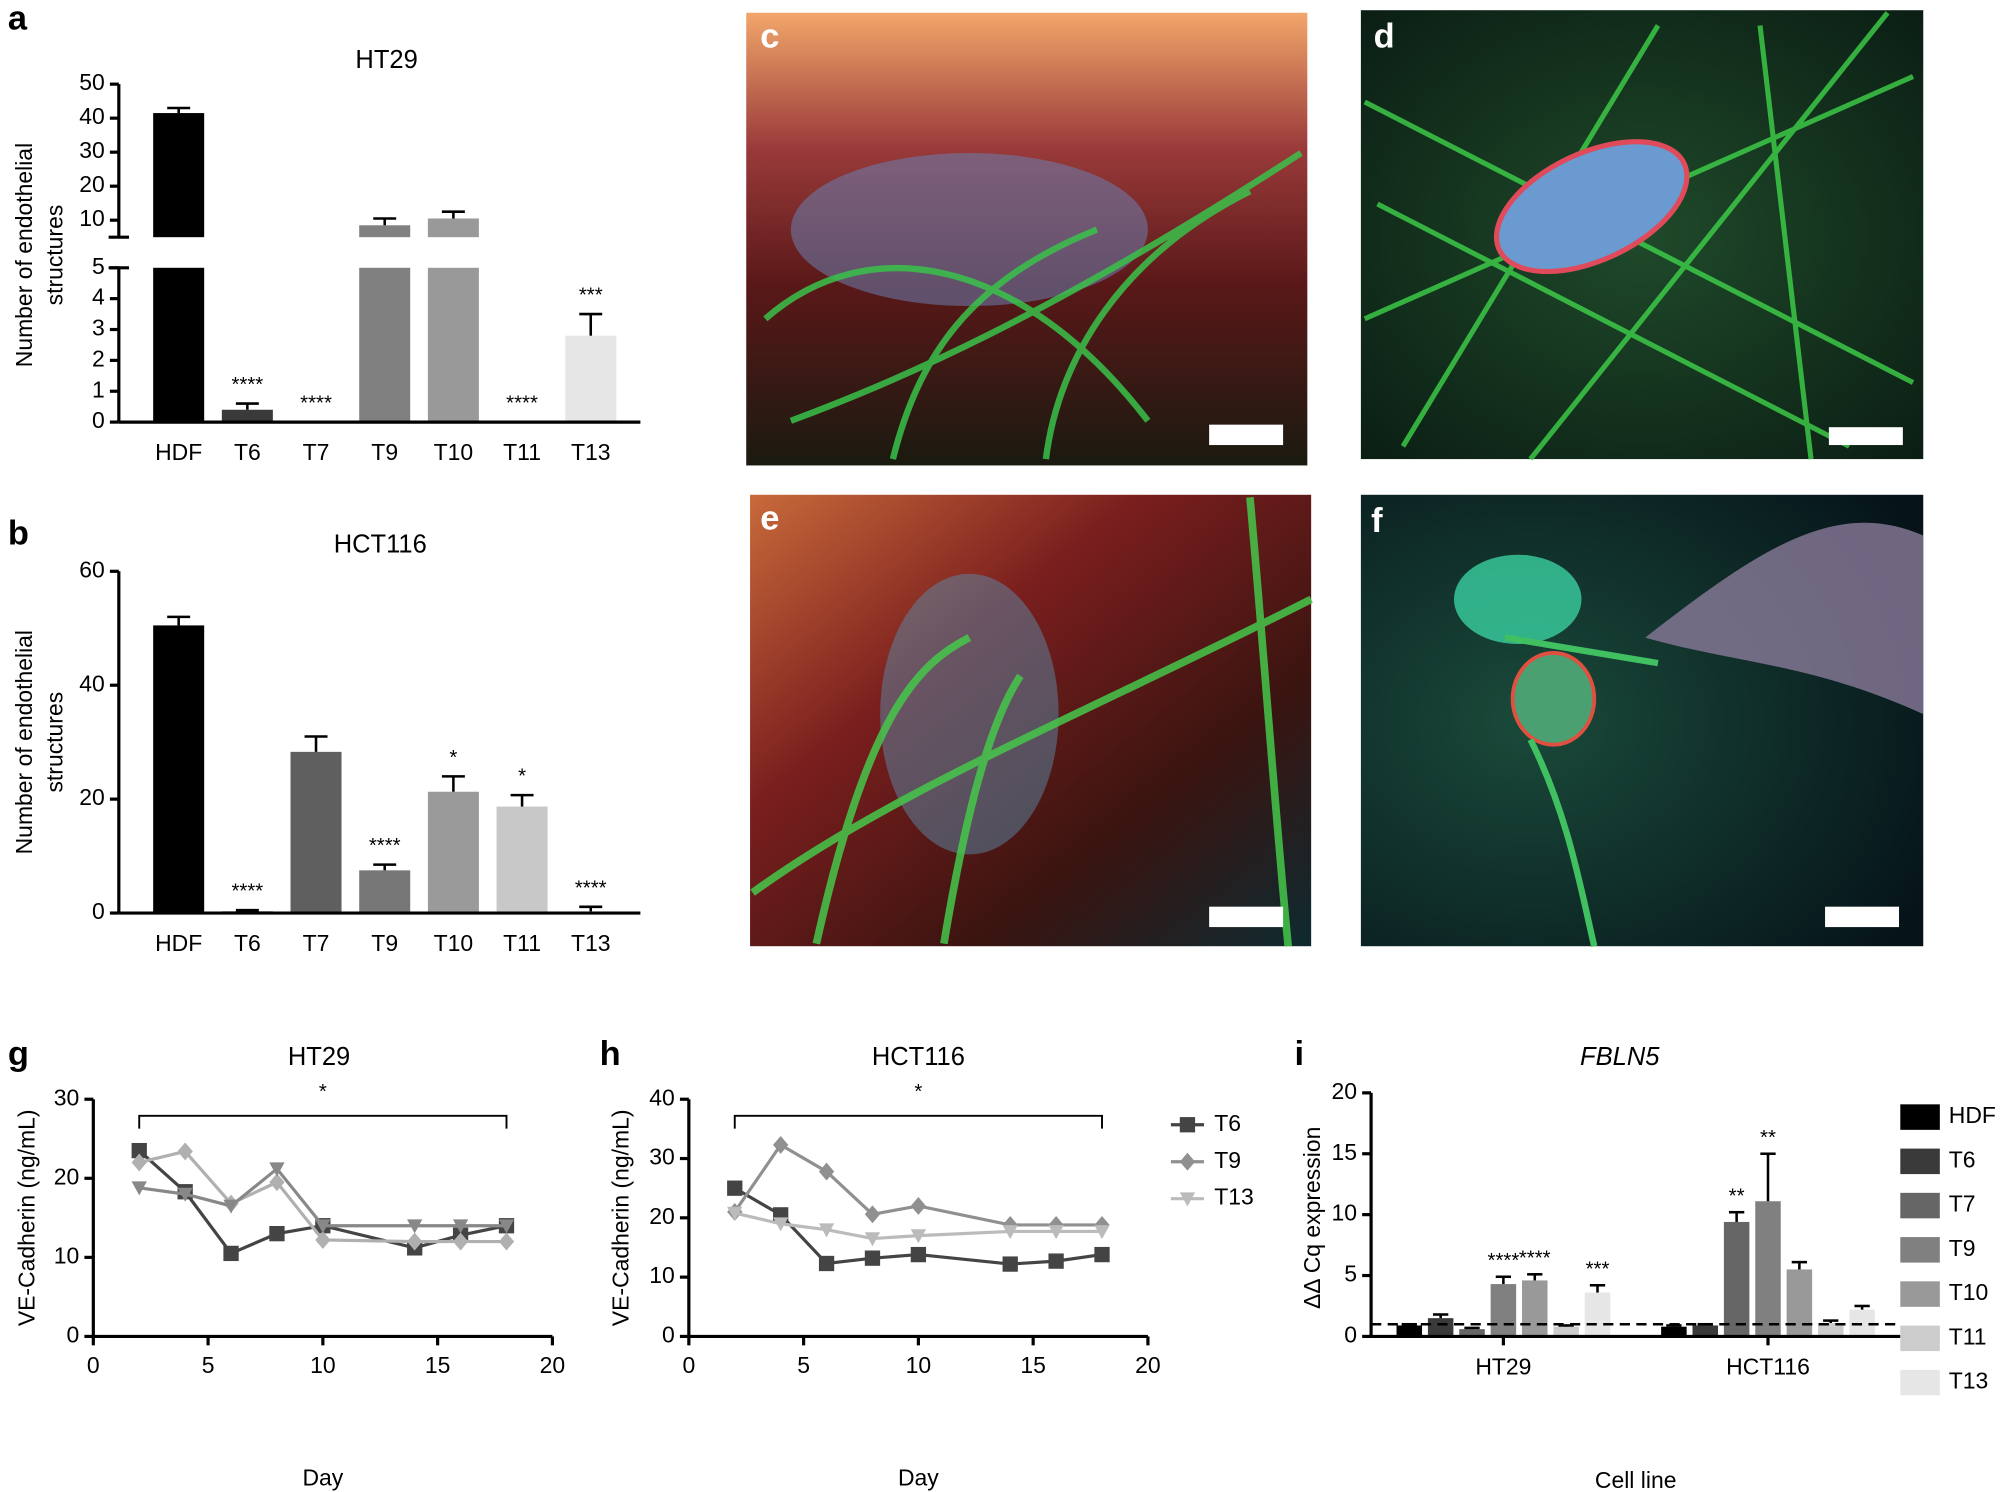 Image resolution: width=2000 pixels, height=1492 pixels. What do you see at coordinates (178, 943) in the screenshot?
I see `x-tick-label: HDF` at bounding box center [178, 943].